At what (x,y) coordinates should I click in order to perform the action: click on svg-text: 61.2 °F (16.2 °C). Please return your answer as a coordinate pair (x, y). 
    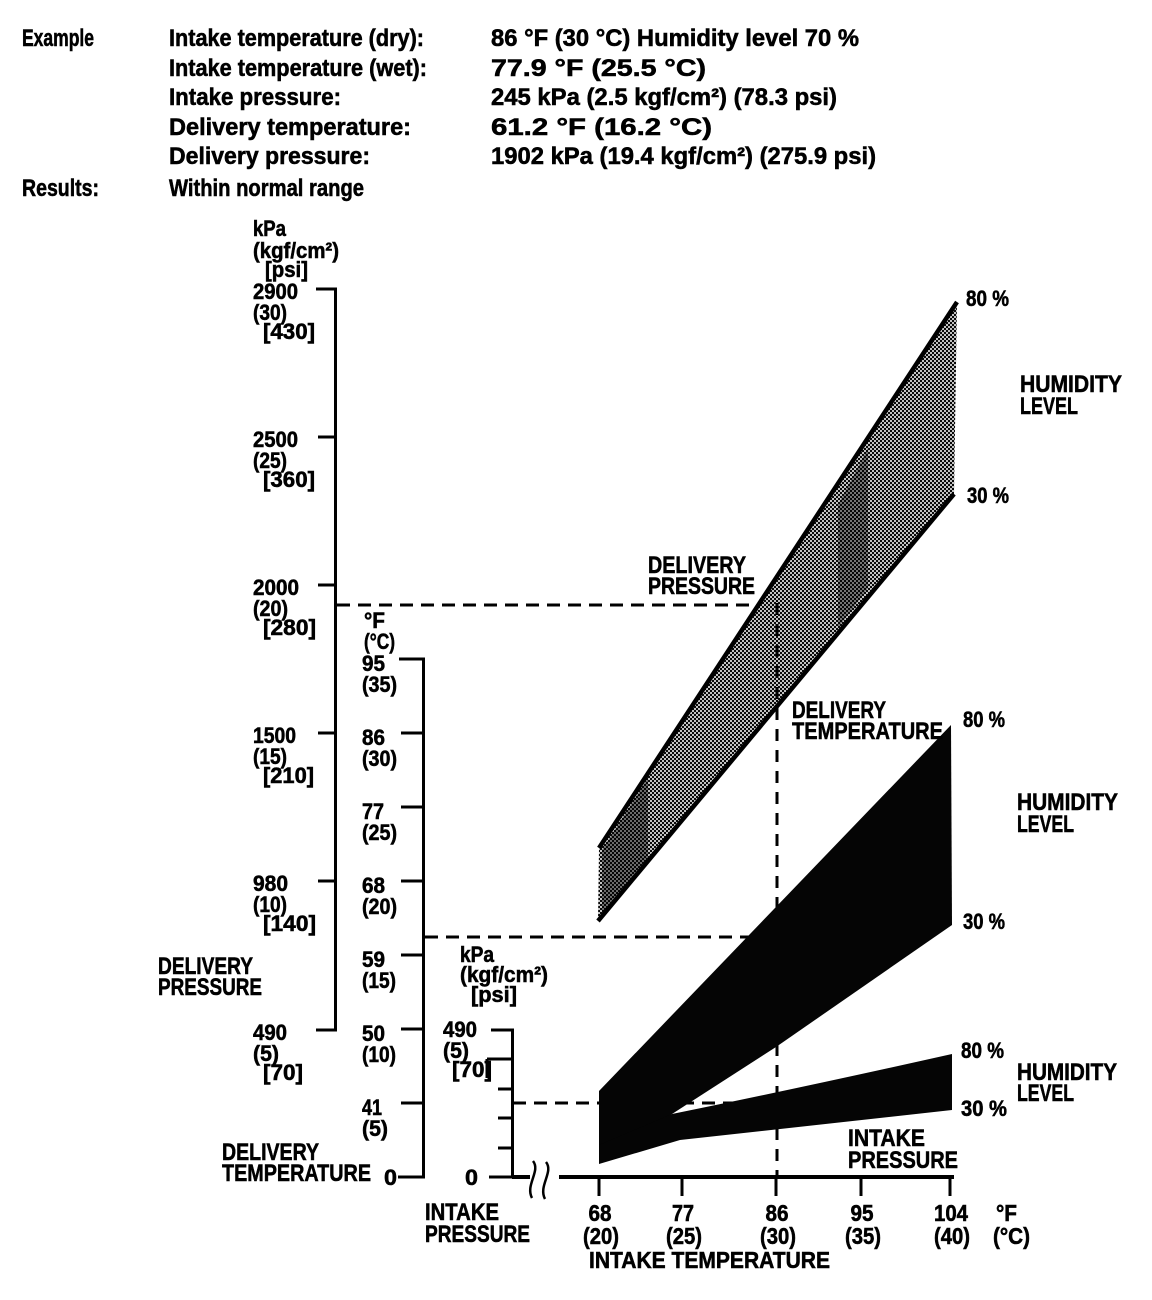
    Looking at the image, I should click on (601, 127).